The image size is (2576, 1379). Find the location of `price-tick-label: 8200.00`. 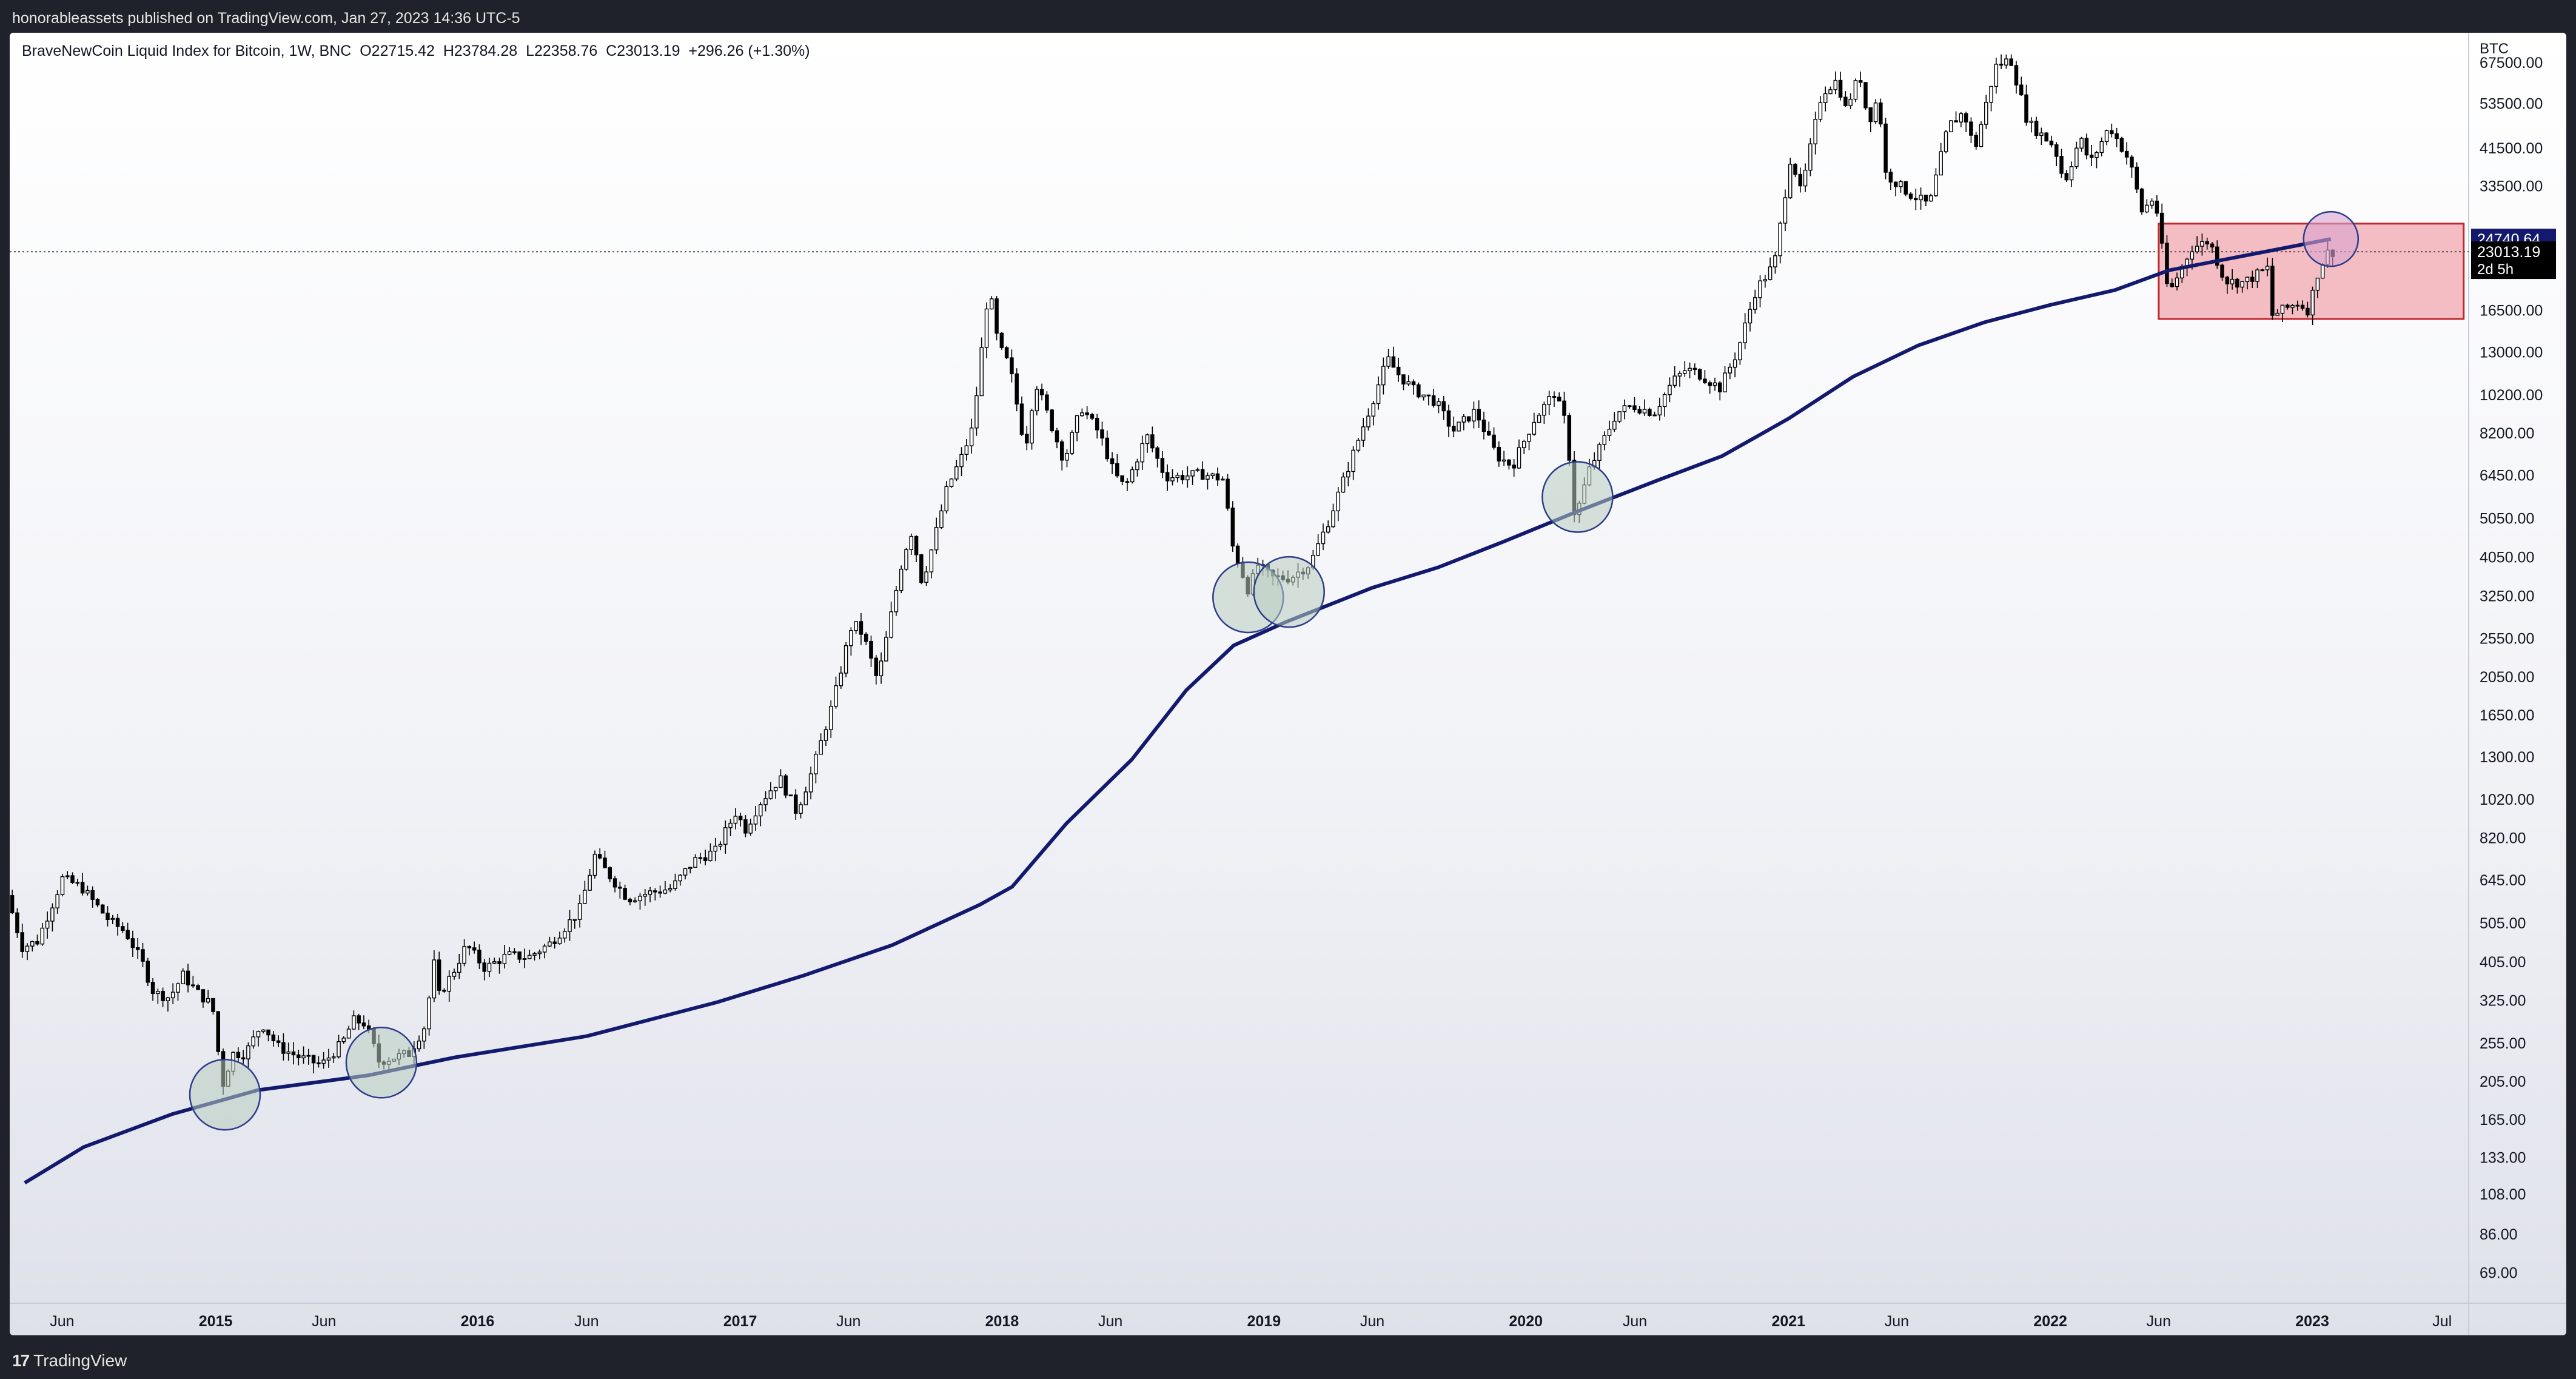

price-tick-label: 8200.00 is located at coordinates (2507, 433).